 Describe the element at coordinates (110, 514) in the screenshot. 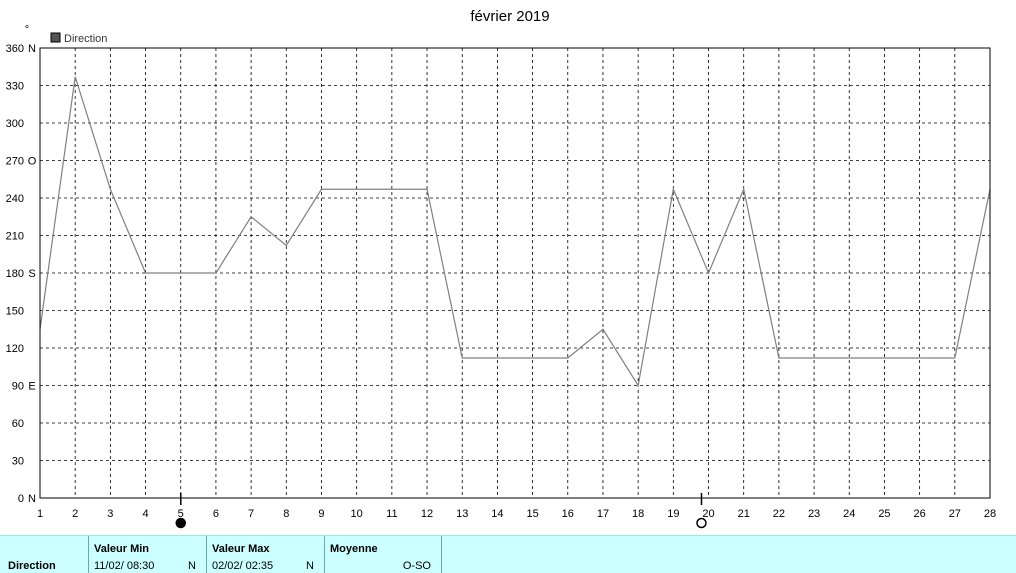

I see `x-tick-label: 3` at that location.